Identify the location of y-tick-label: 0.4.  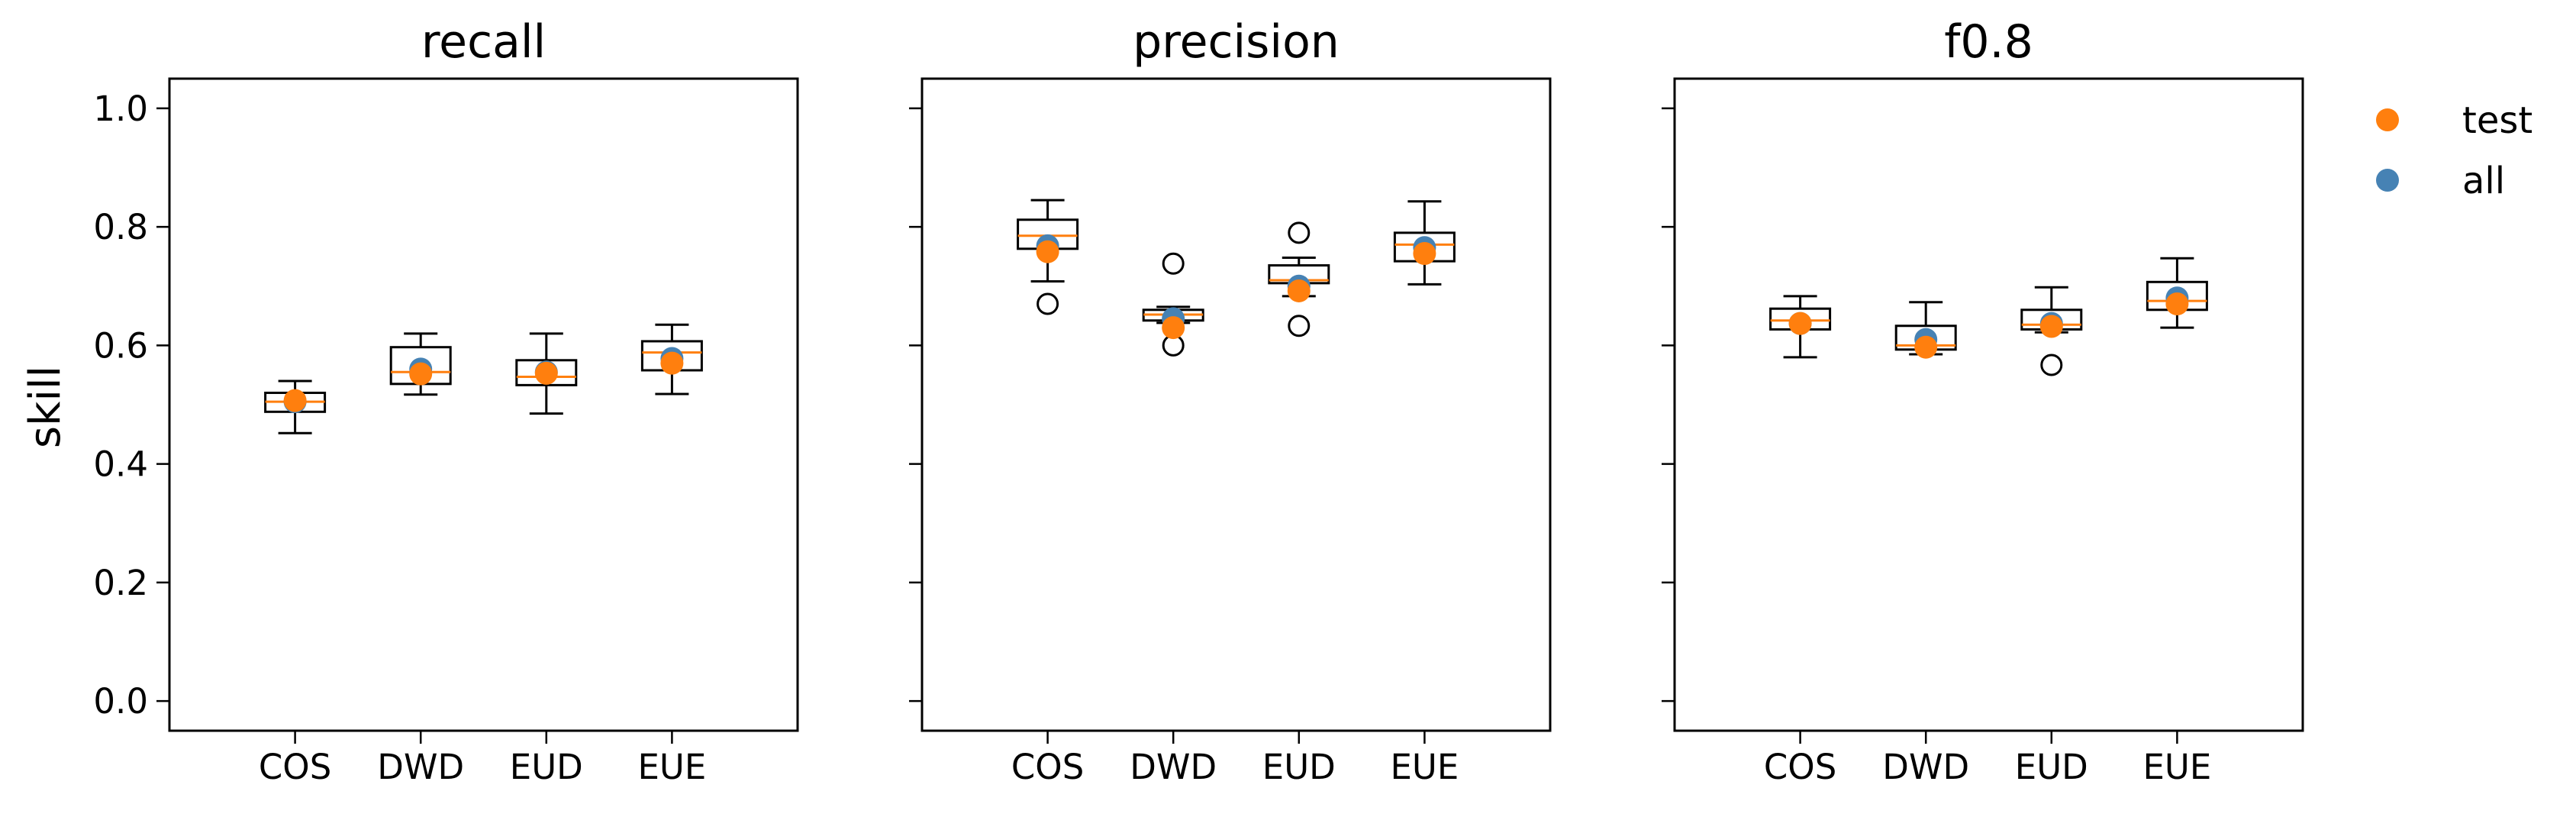
(121, 465).